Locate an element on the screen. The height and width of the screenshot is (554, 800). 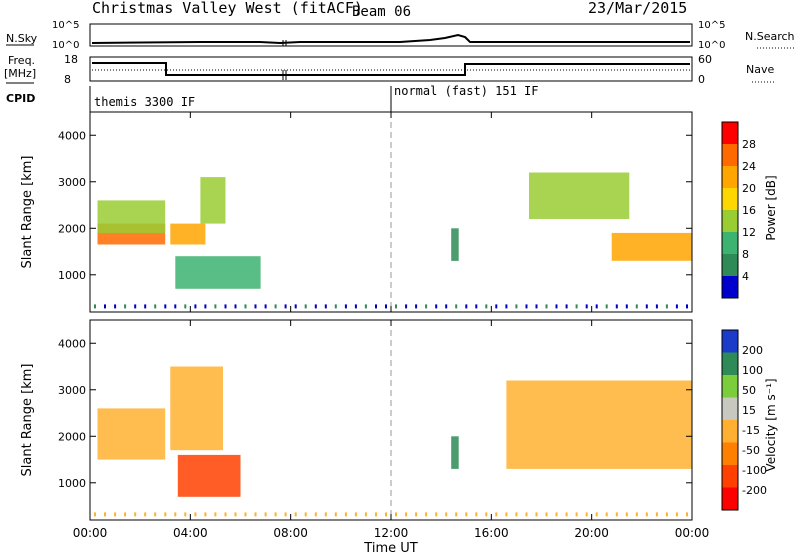
velocity-ytick-label: 1000 is located at coordinates (72, 483).